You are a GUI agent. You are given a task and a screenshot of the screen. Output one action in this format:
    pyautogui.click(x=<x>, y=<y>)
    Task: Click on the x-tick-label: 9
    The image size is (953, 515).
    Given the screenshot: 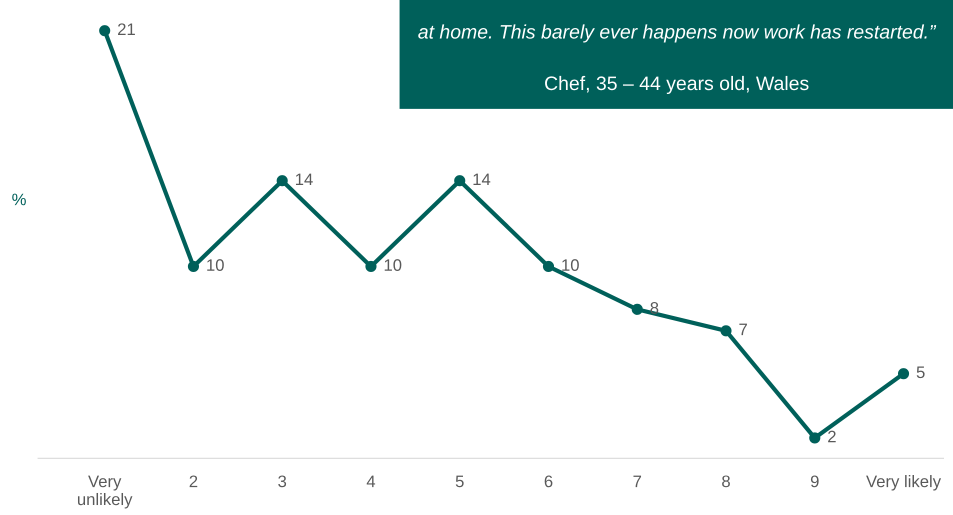 What is the action you would take?
    pyautogui.click(x=814, y=481)
    